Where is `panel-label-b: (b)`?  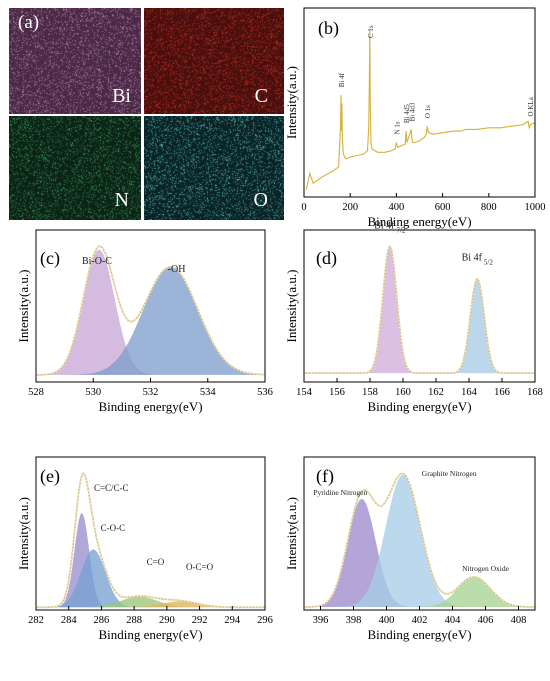
panel-label-b: (b) is located at coordinates (328, 28).